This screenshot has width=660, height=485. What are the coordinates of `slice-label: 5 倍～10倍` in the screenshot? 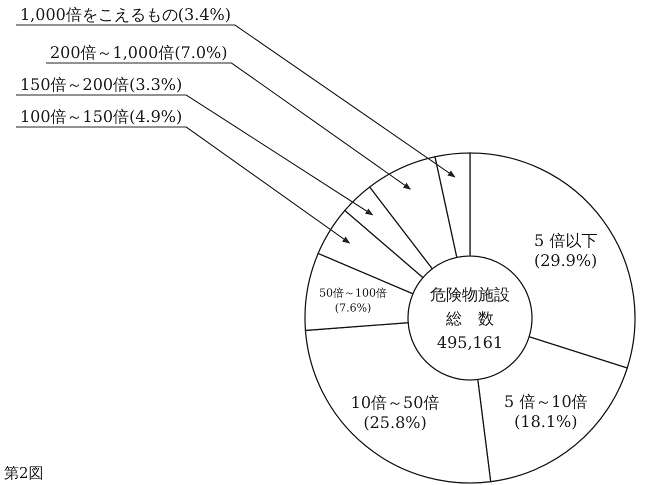 It's located at (546, 402).